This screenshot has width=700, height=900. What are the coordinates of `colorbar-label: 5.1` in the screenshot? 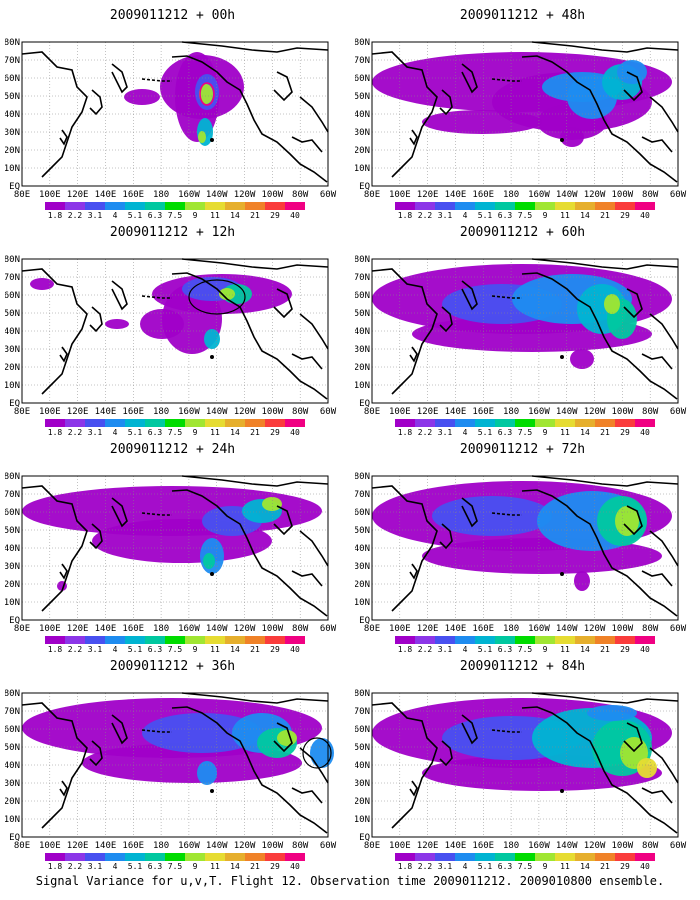 It's located at (485, 432).